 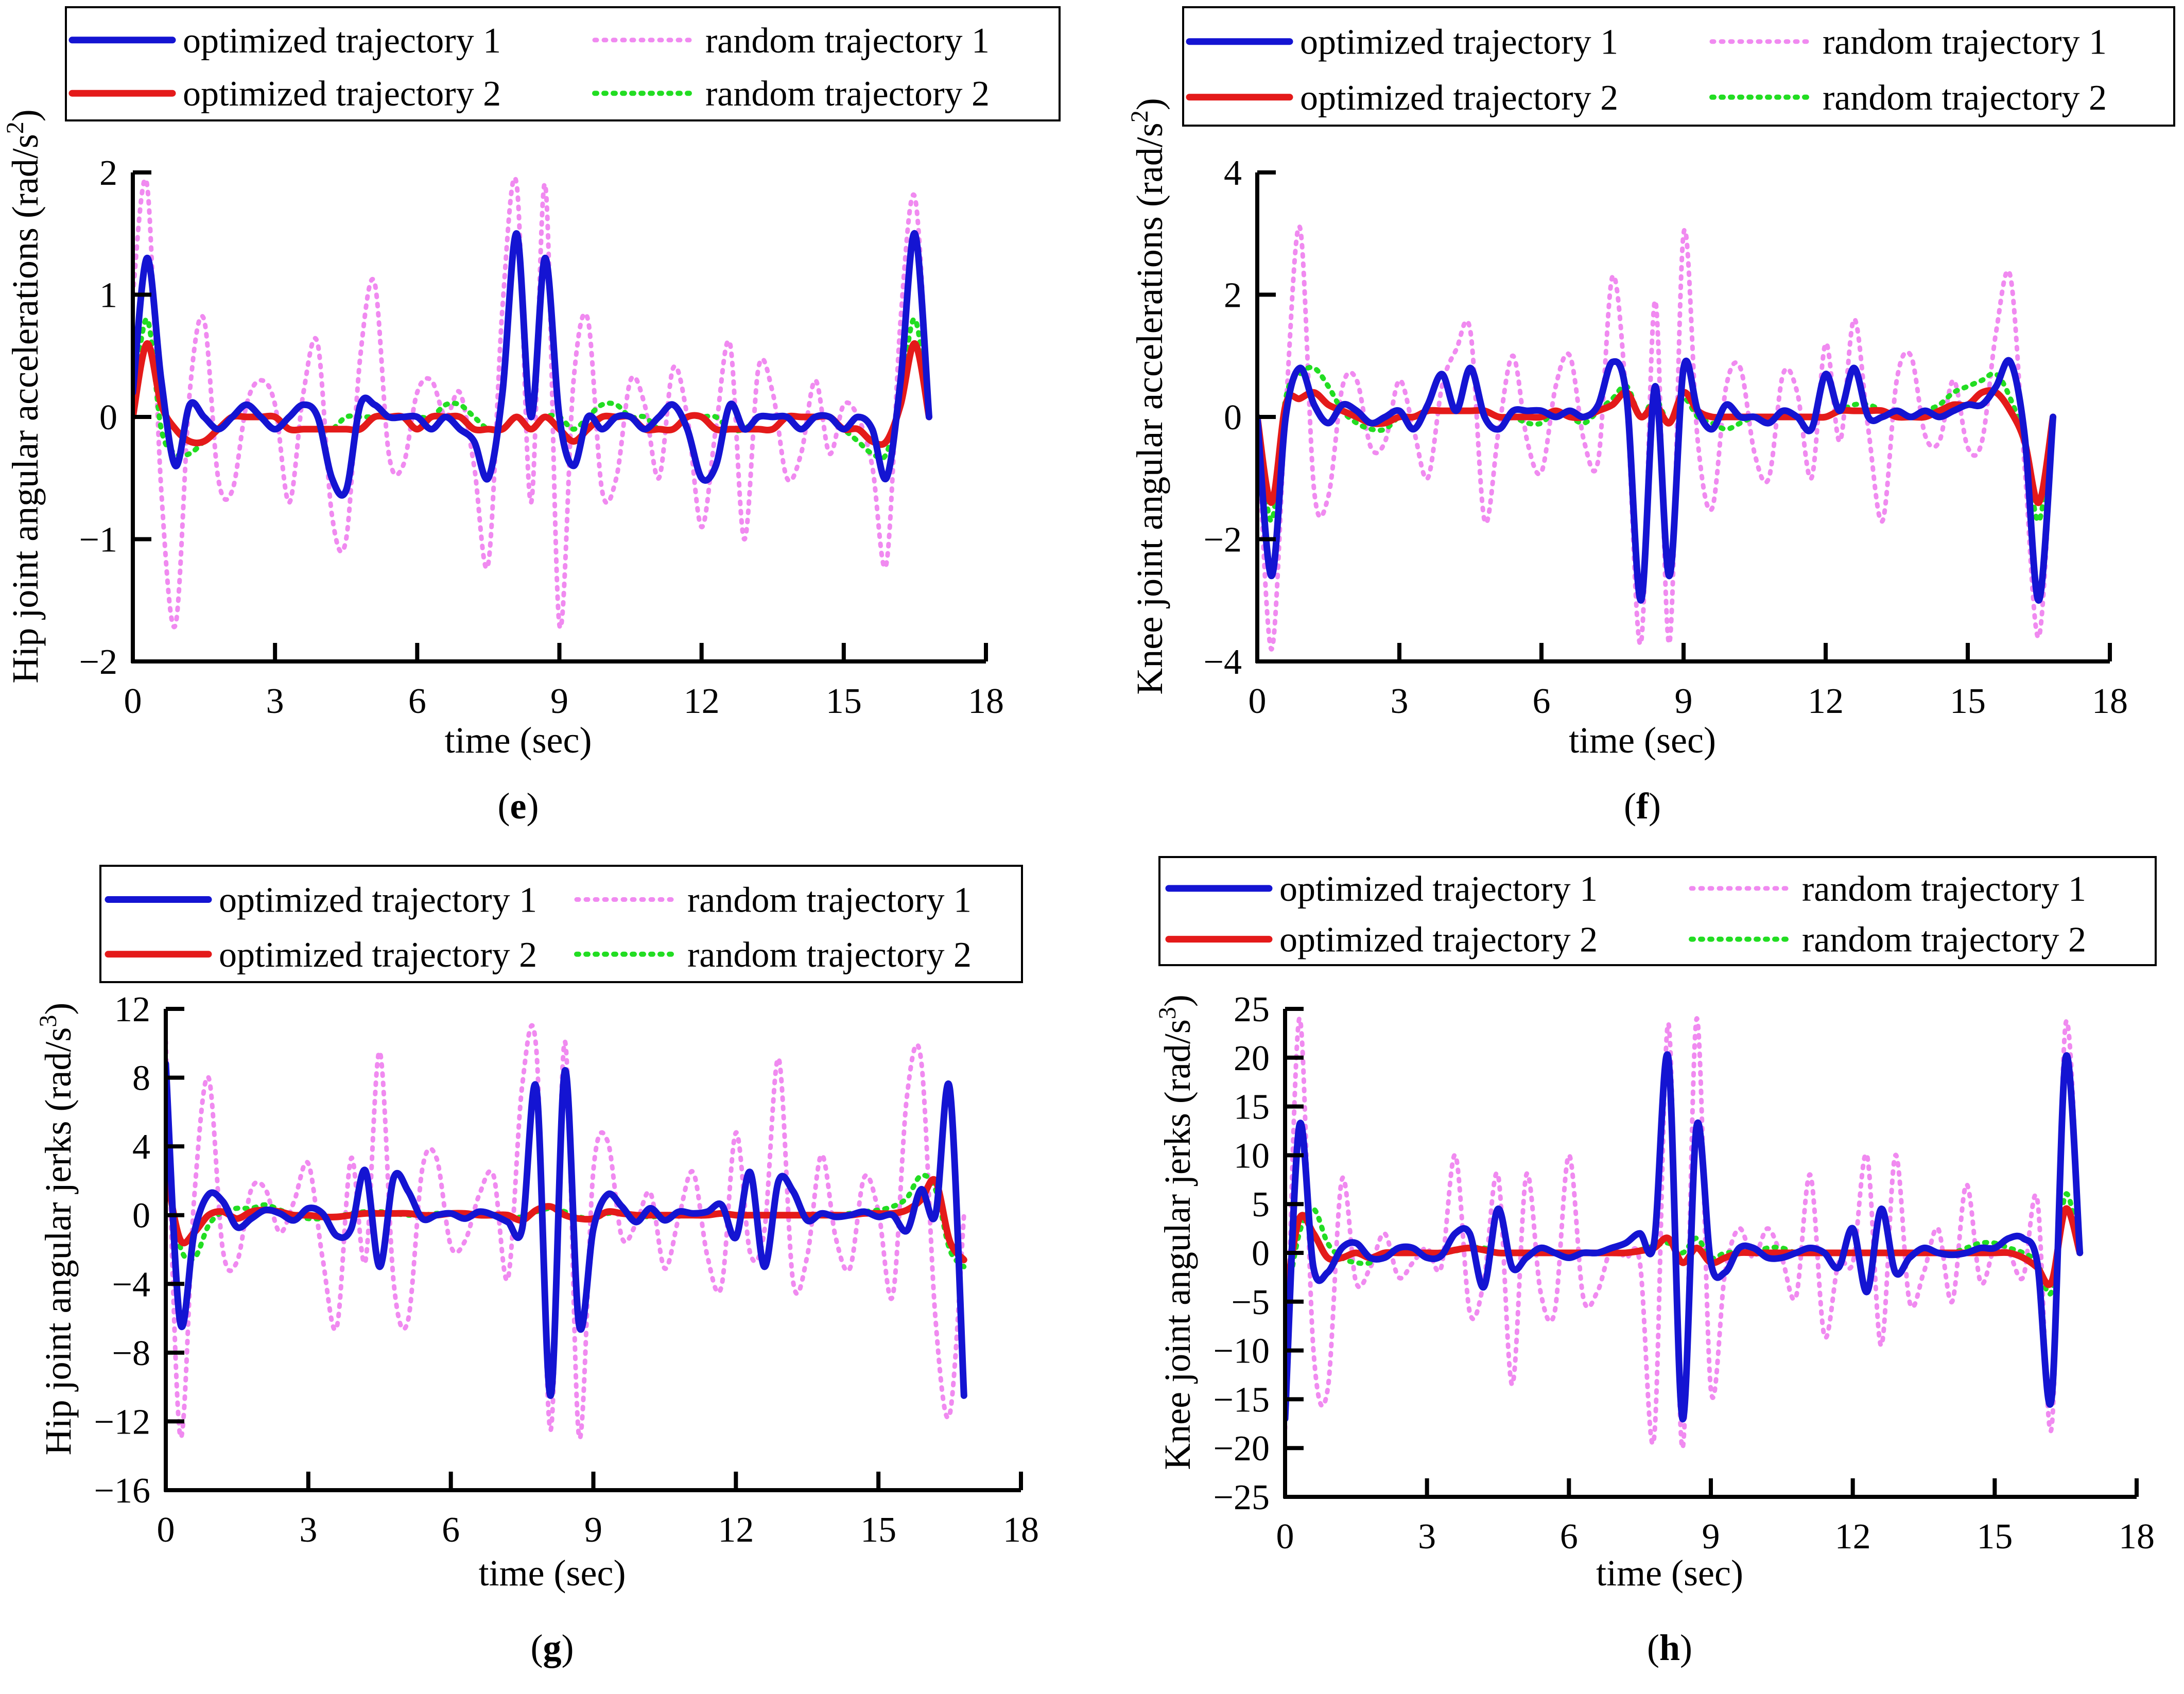 What do you see at coordinates (1176, 1232) in the screenshot?
I see `y-axis-label: Knee joint angular jerks (rad/s3)` at bounding box center [1176, 1232].